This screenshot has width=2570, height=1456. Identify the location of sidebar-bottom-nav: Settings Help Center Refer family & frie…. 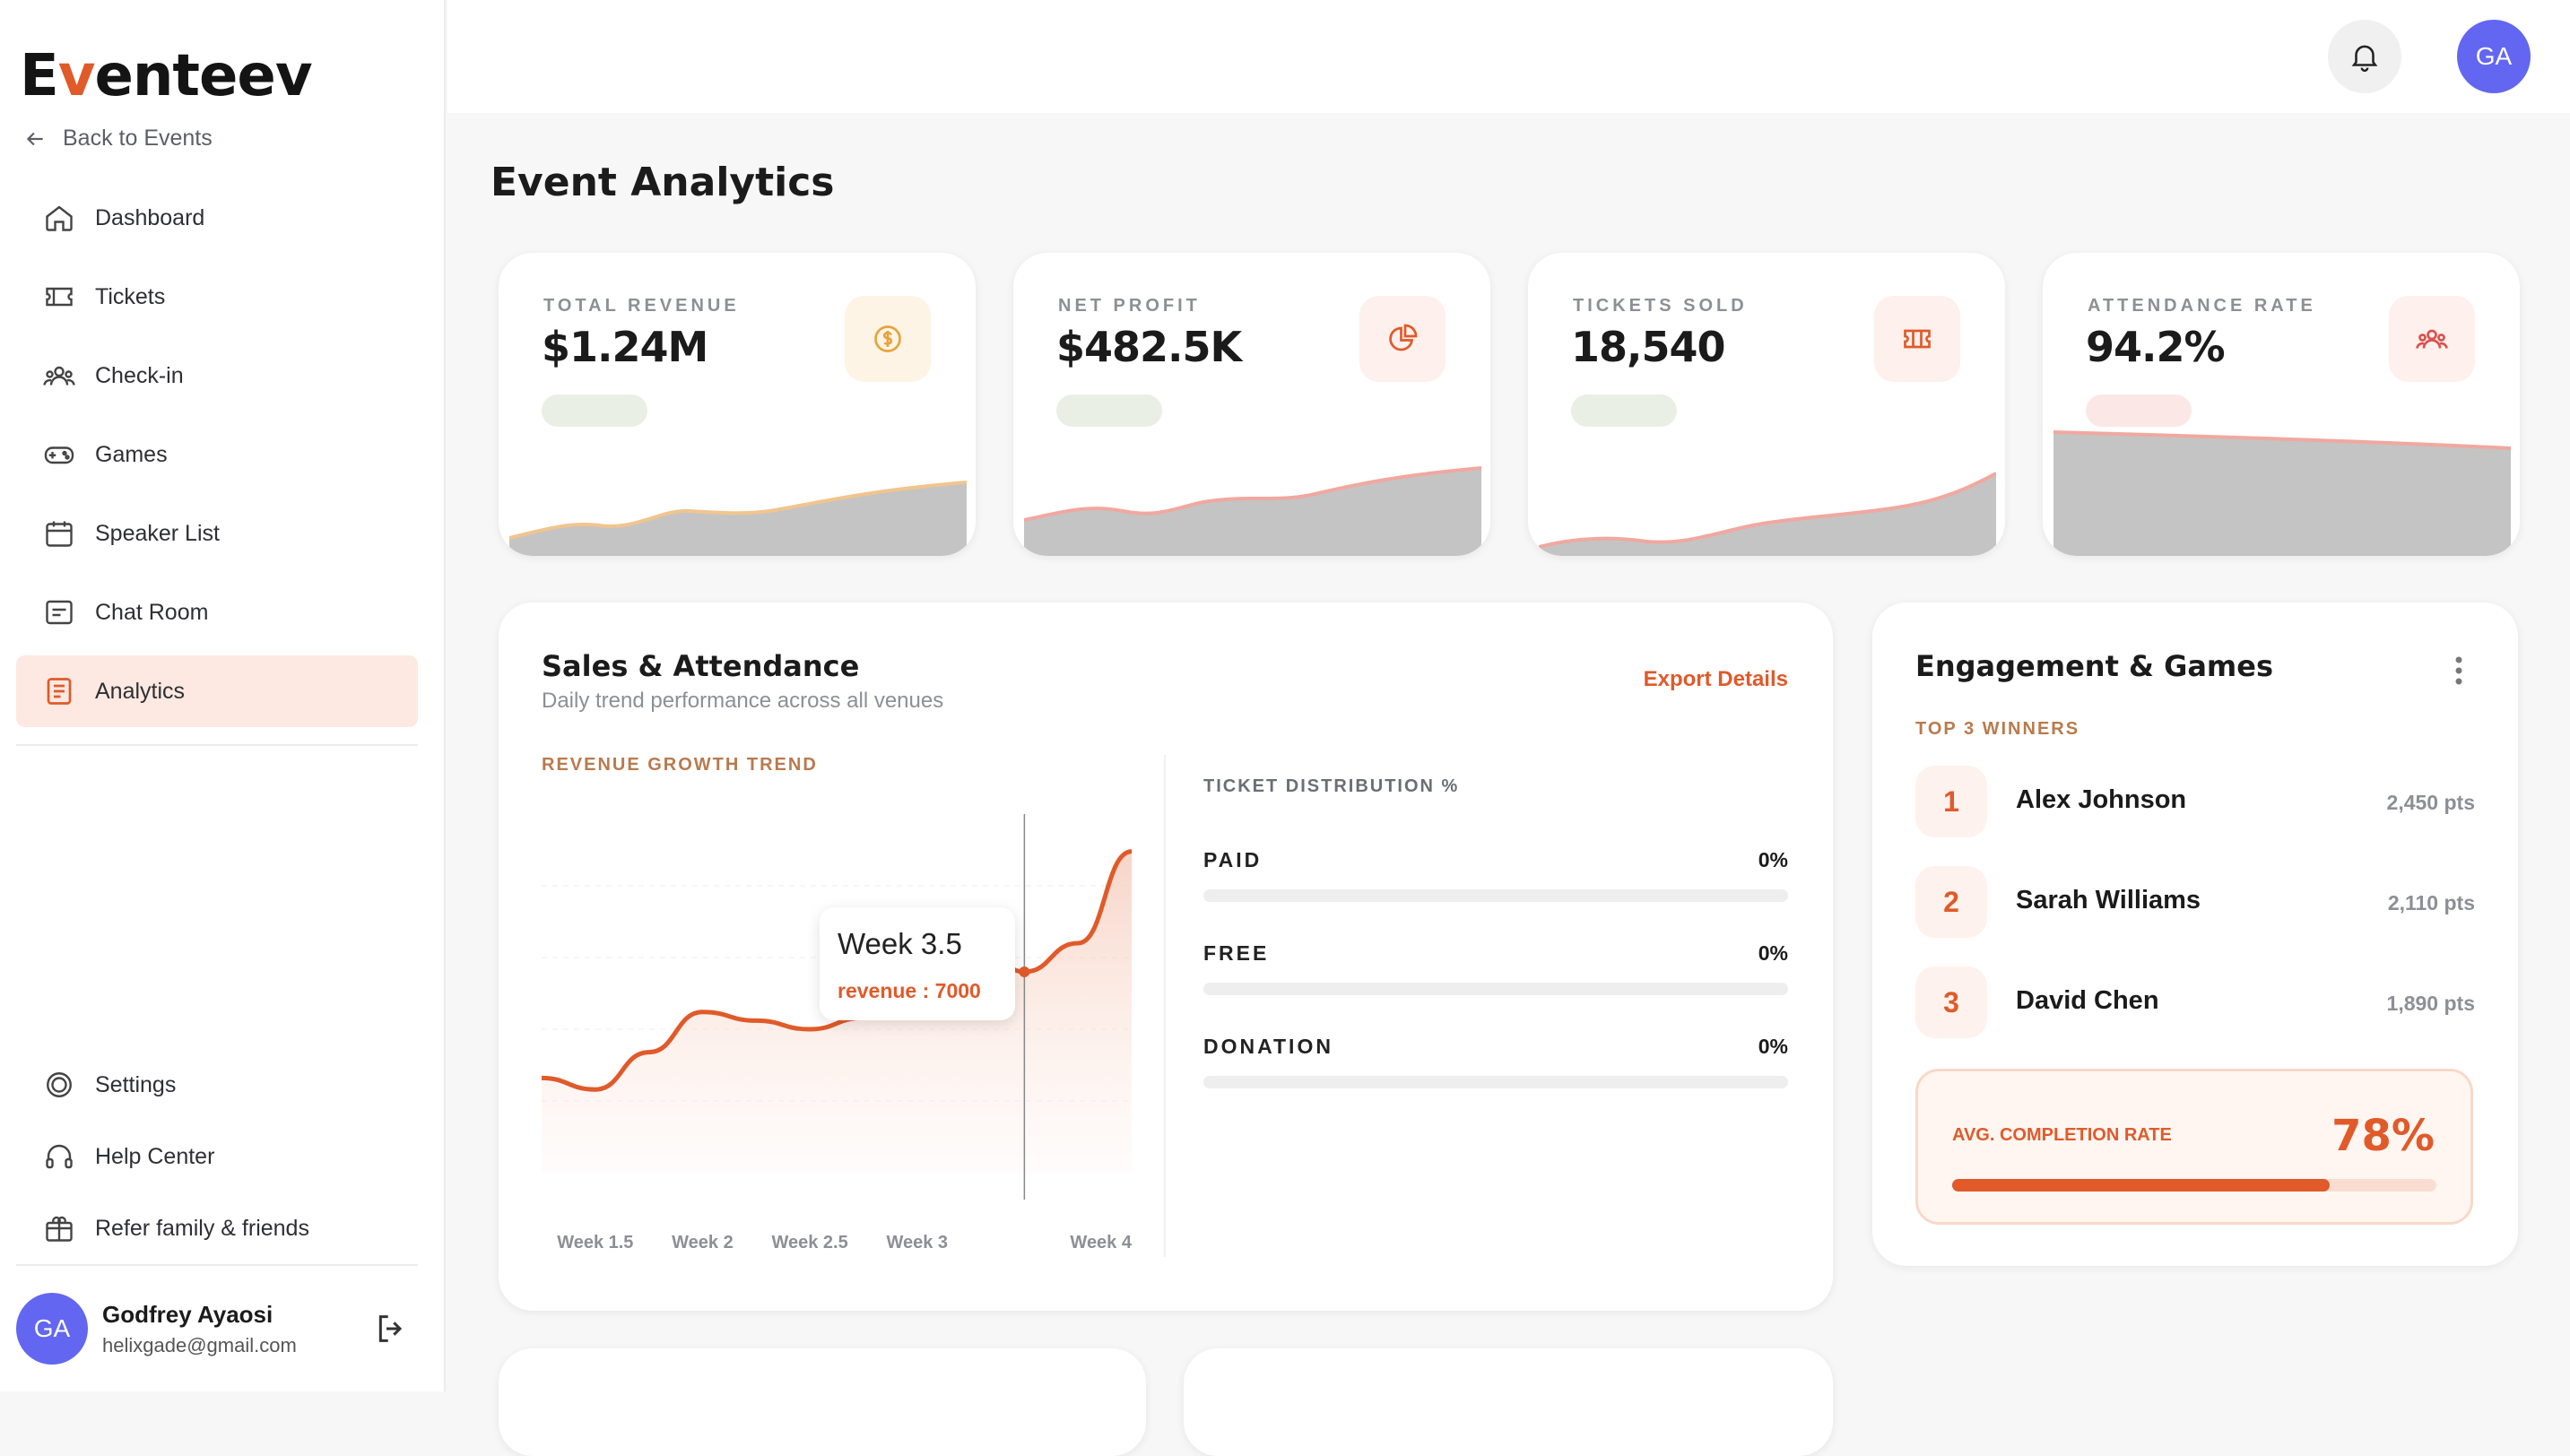
(217, 1156).